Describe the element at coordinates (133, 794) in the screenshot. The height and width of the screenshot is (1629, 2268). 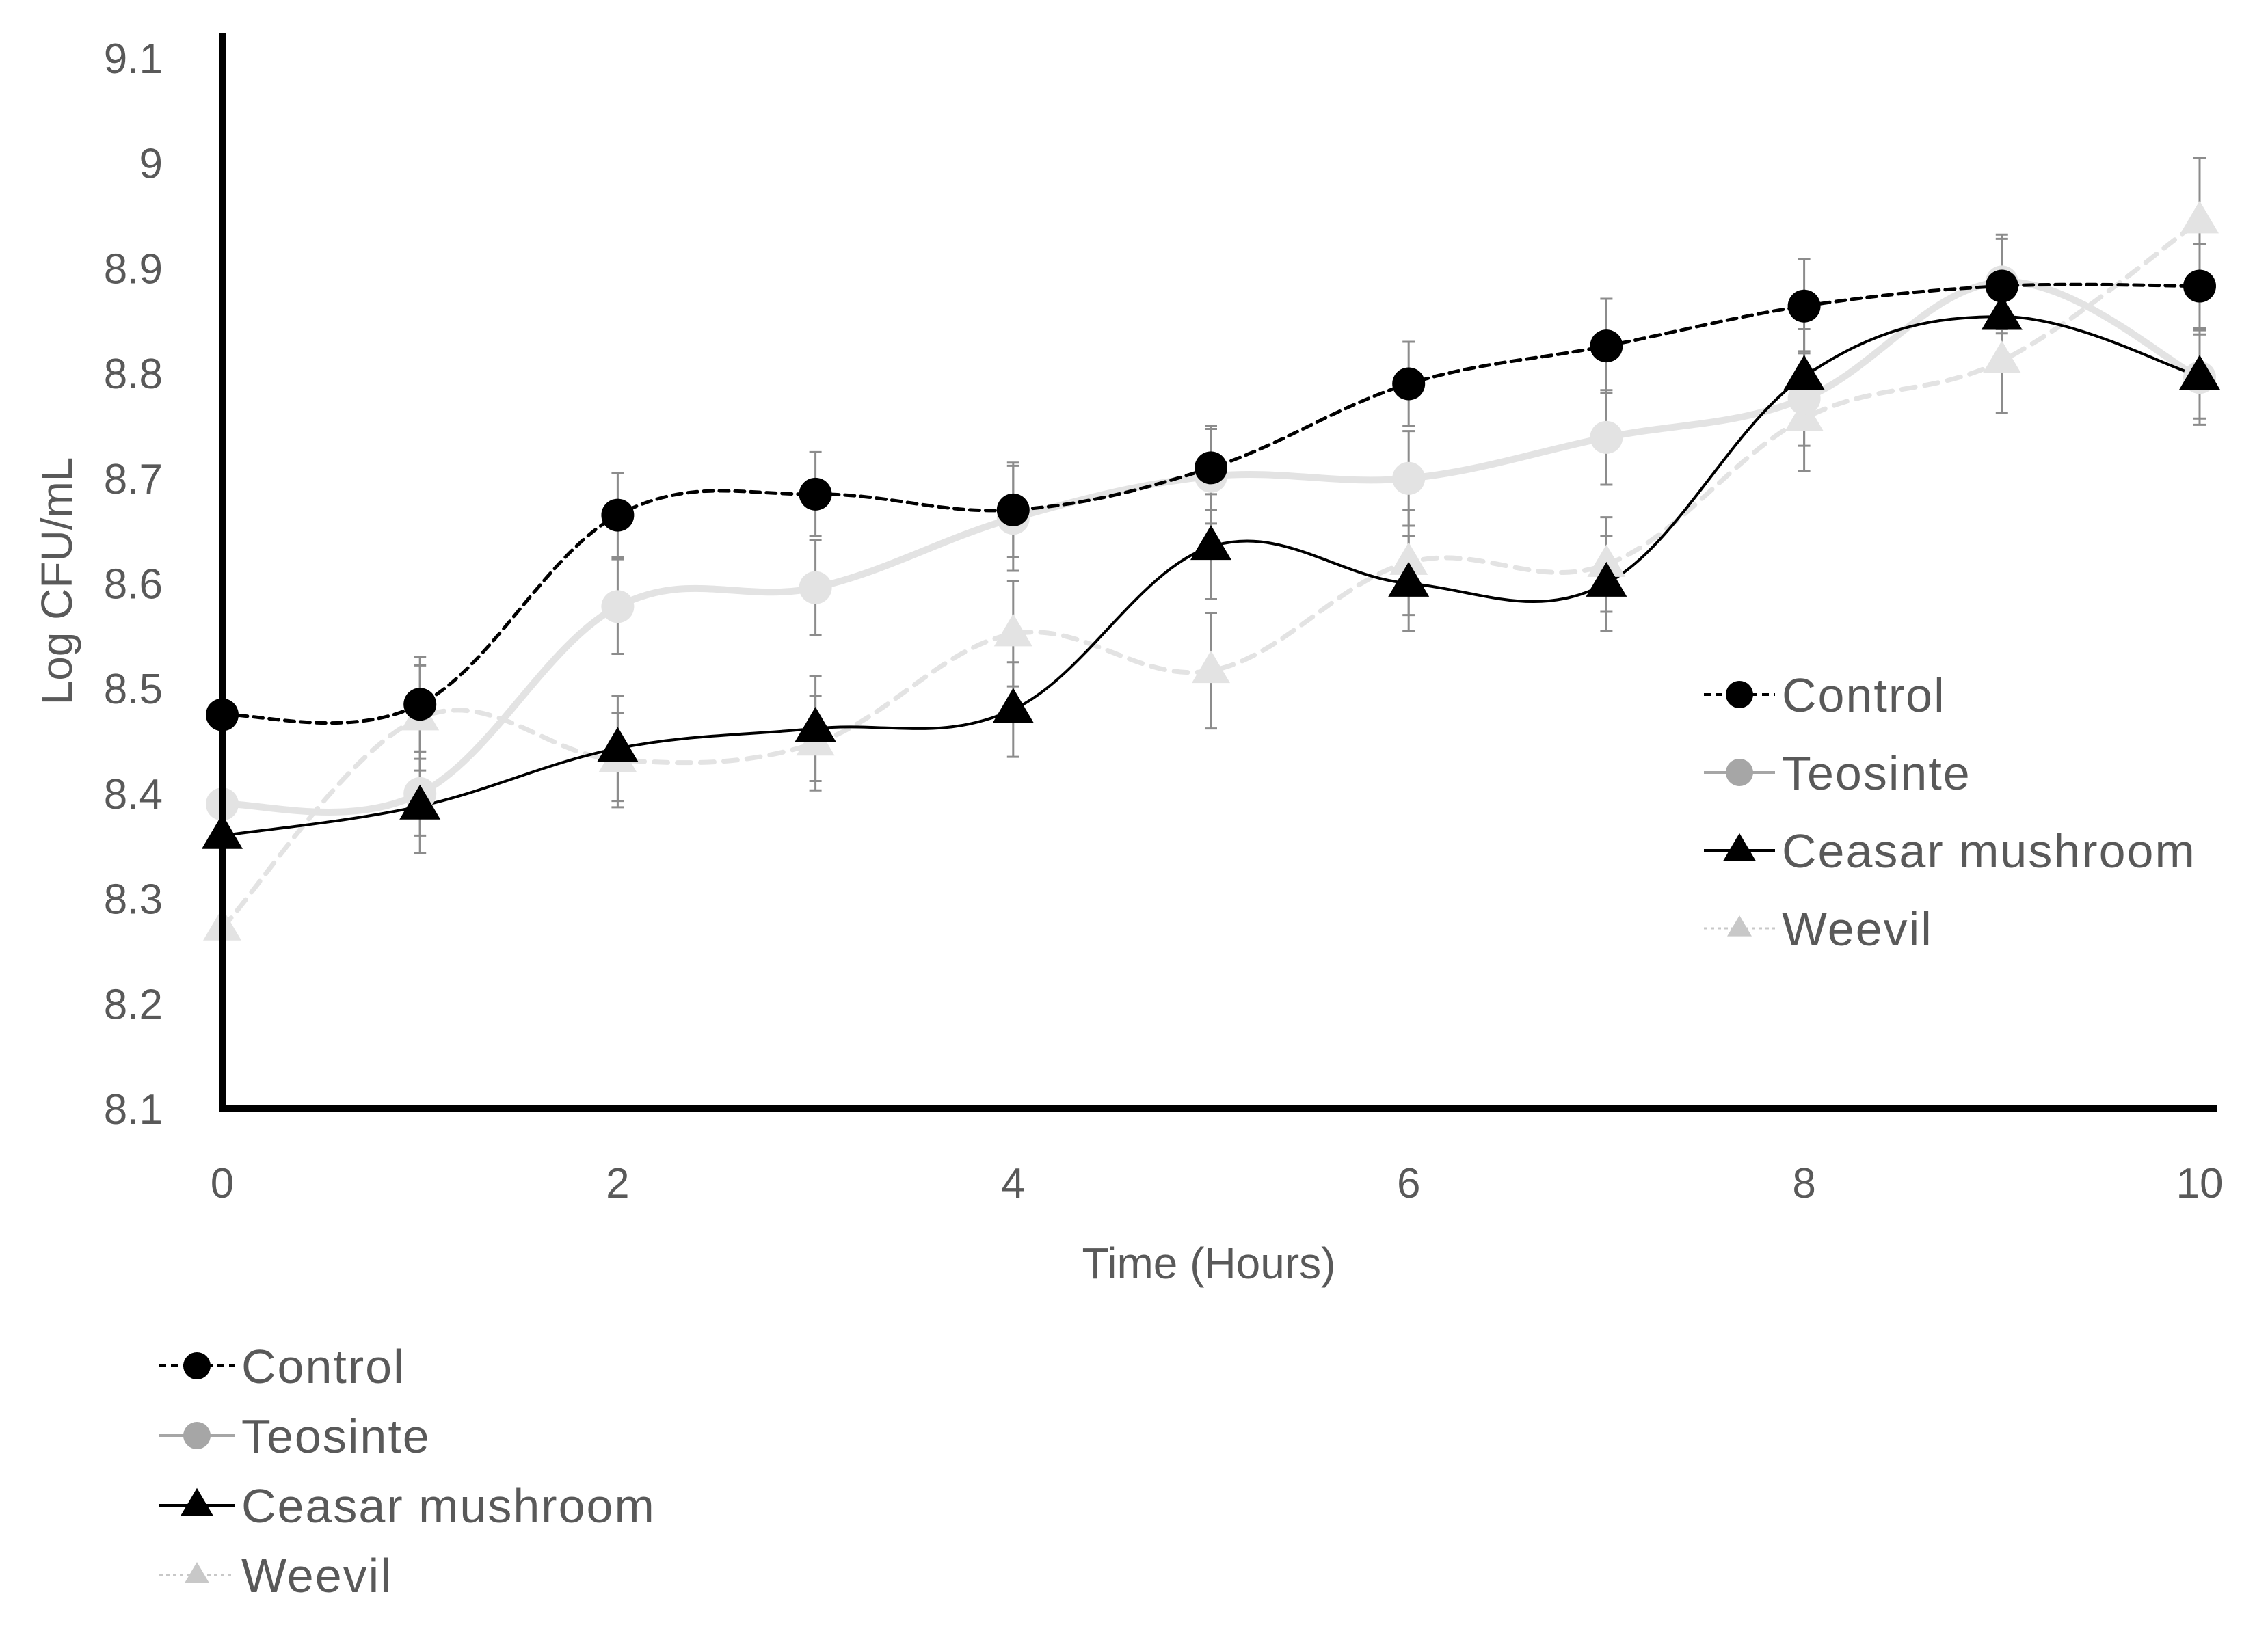
I see `y-tick-label: 8.4` at that location.